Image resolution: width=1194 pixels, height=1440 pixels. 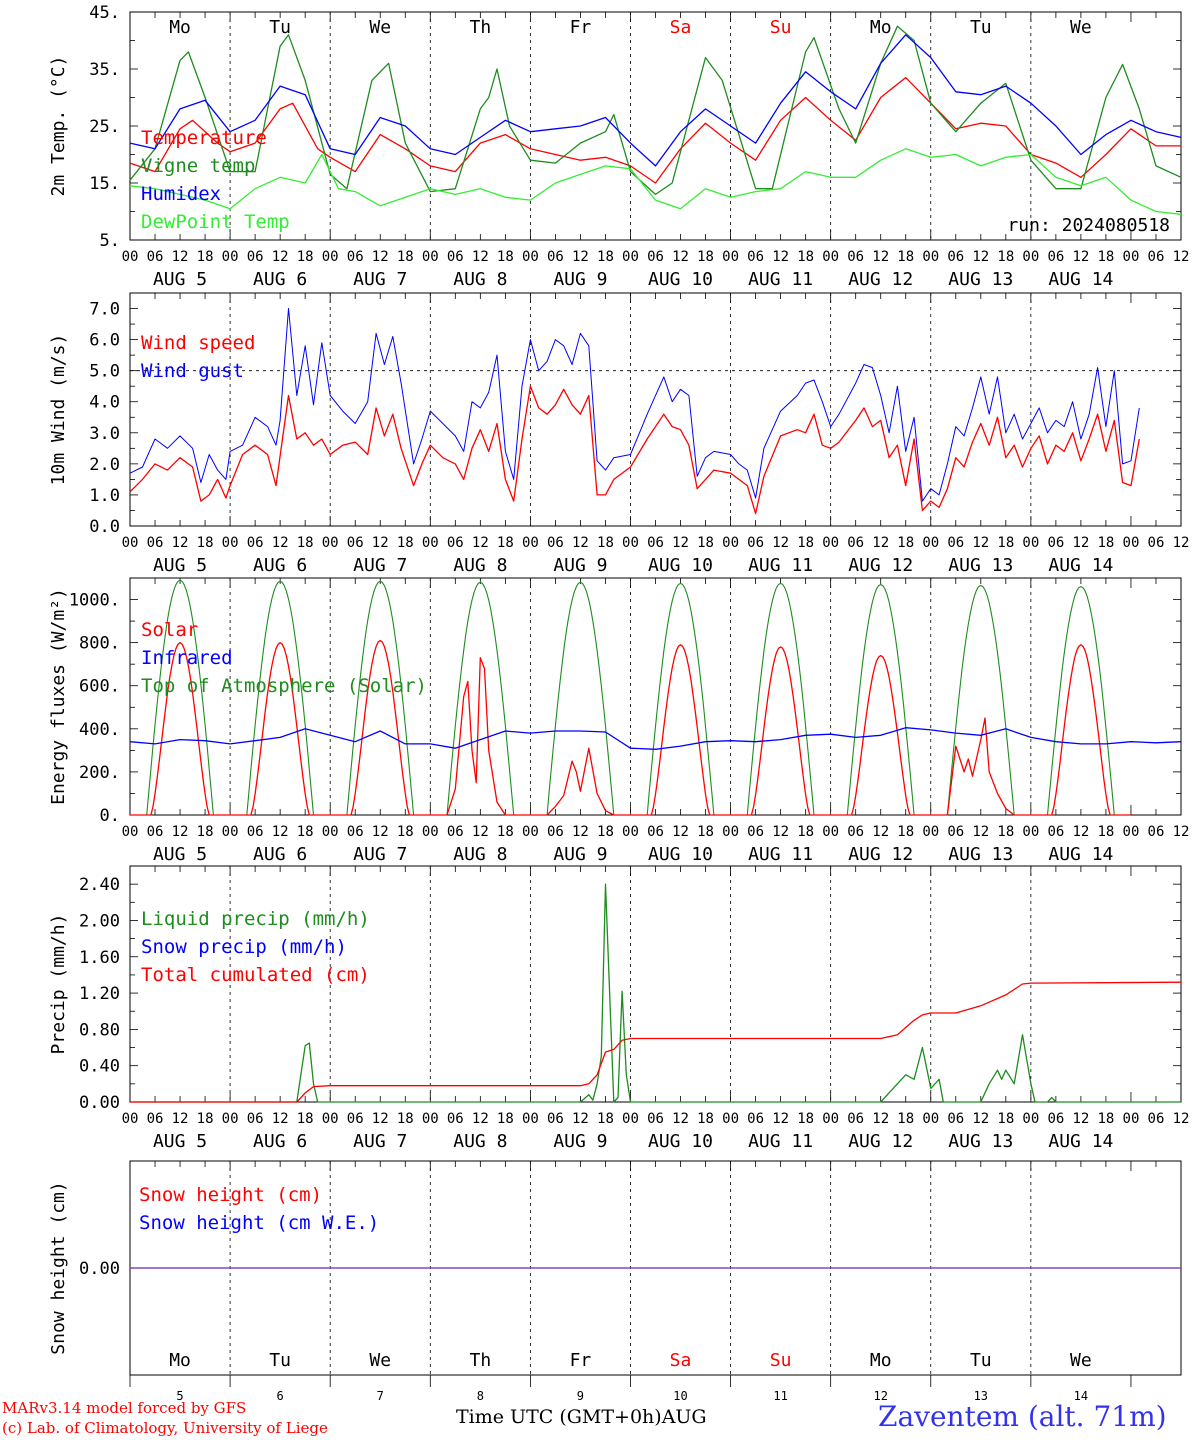 I want to click on legend-entry: DewPoint Temp, so click(x=215, y=222).